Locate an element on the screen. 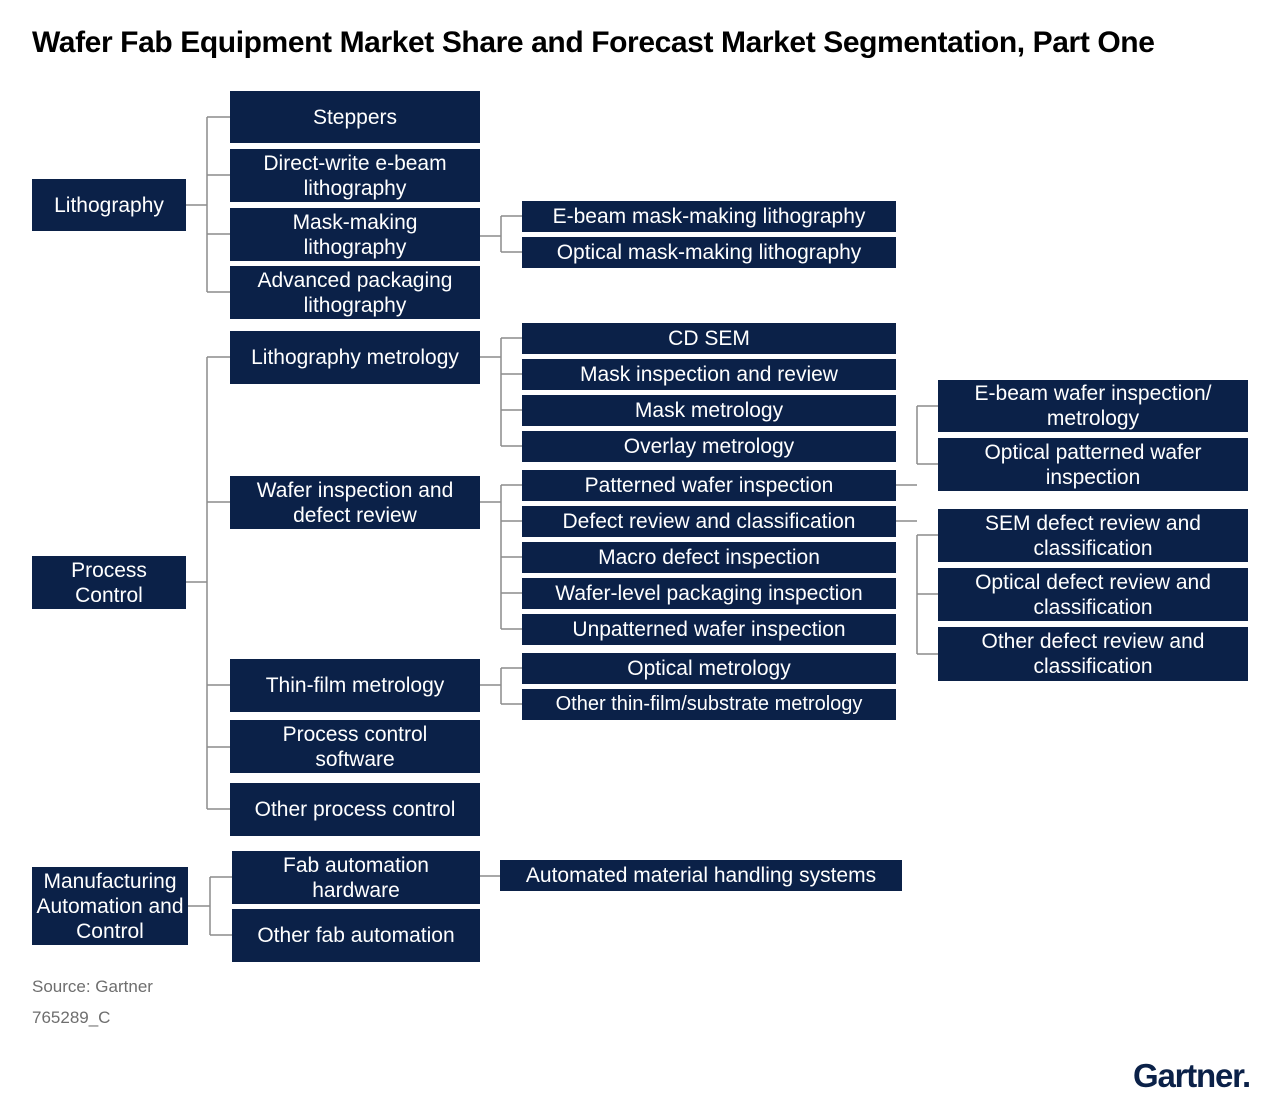  ebeam-mask-box: E-beam mask-making lithography is located at coordinates (709, 216).